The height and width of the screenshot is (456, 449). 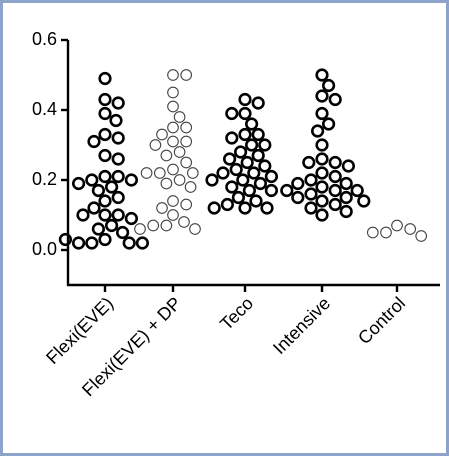 I want to click on y-tick-label: 0.4, so click(x=44, y=109).